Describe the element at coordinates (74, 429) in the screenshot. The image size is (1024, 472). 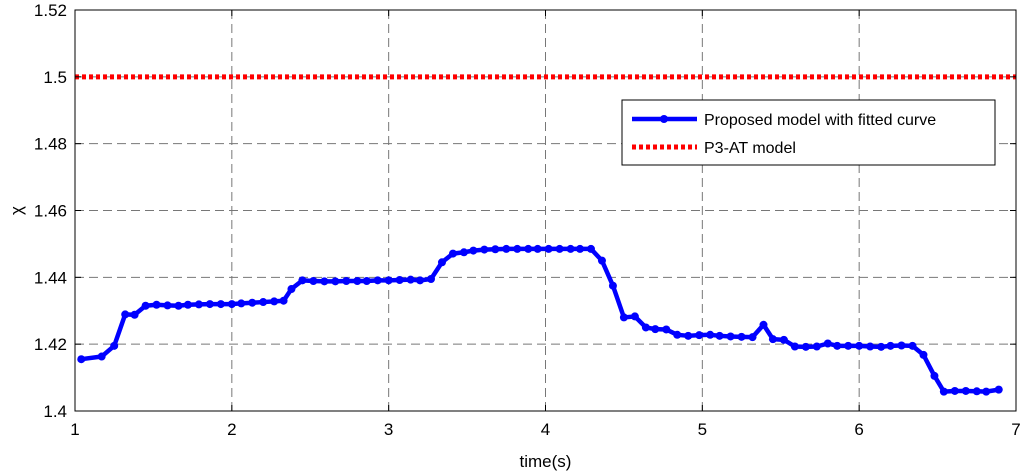
I see `x-tick-label: 1` at that location.